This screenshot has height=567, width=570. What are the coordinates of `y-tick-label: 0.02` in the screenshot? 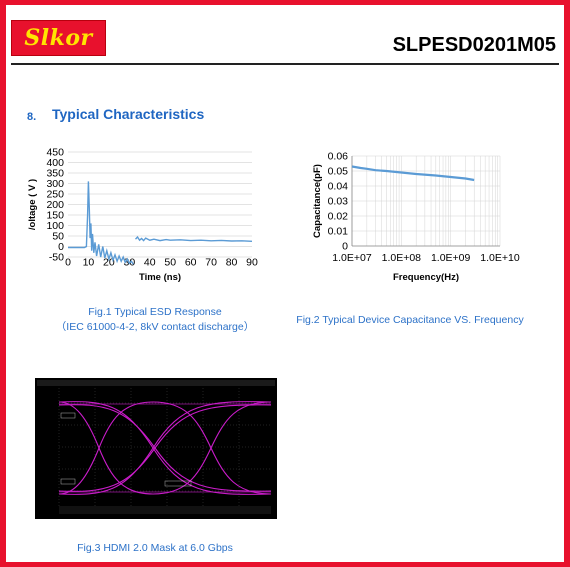 It's located at (338, 217).